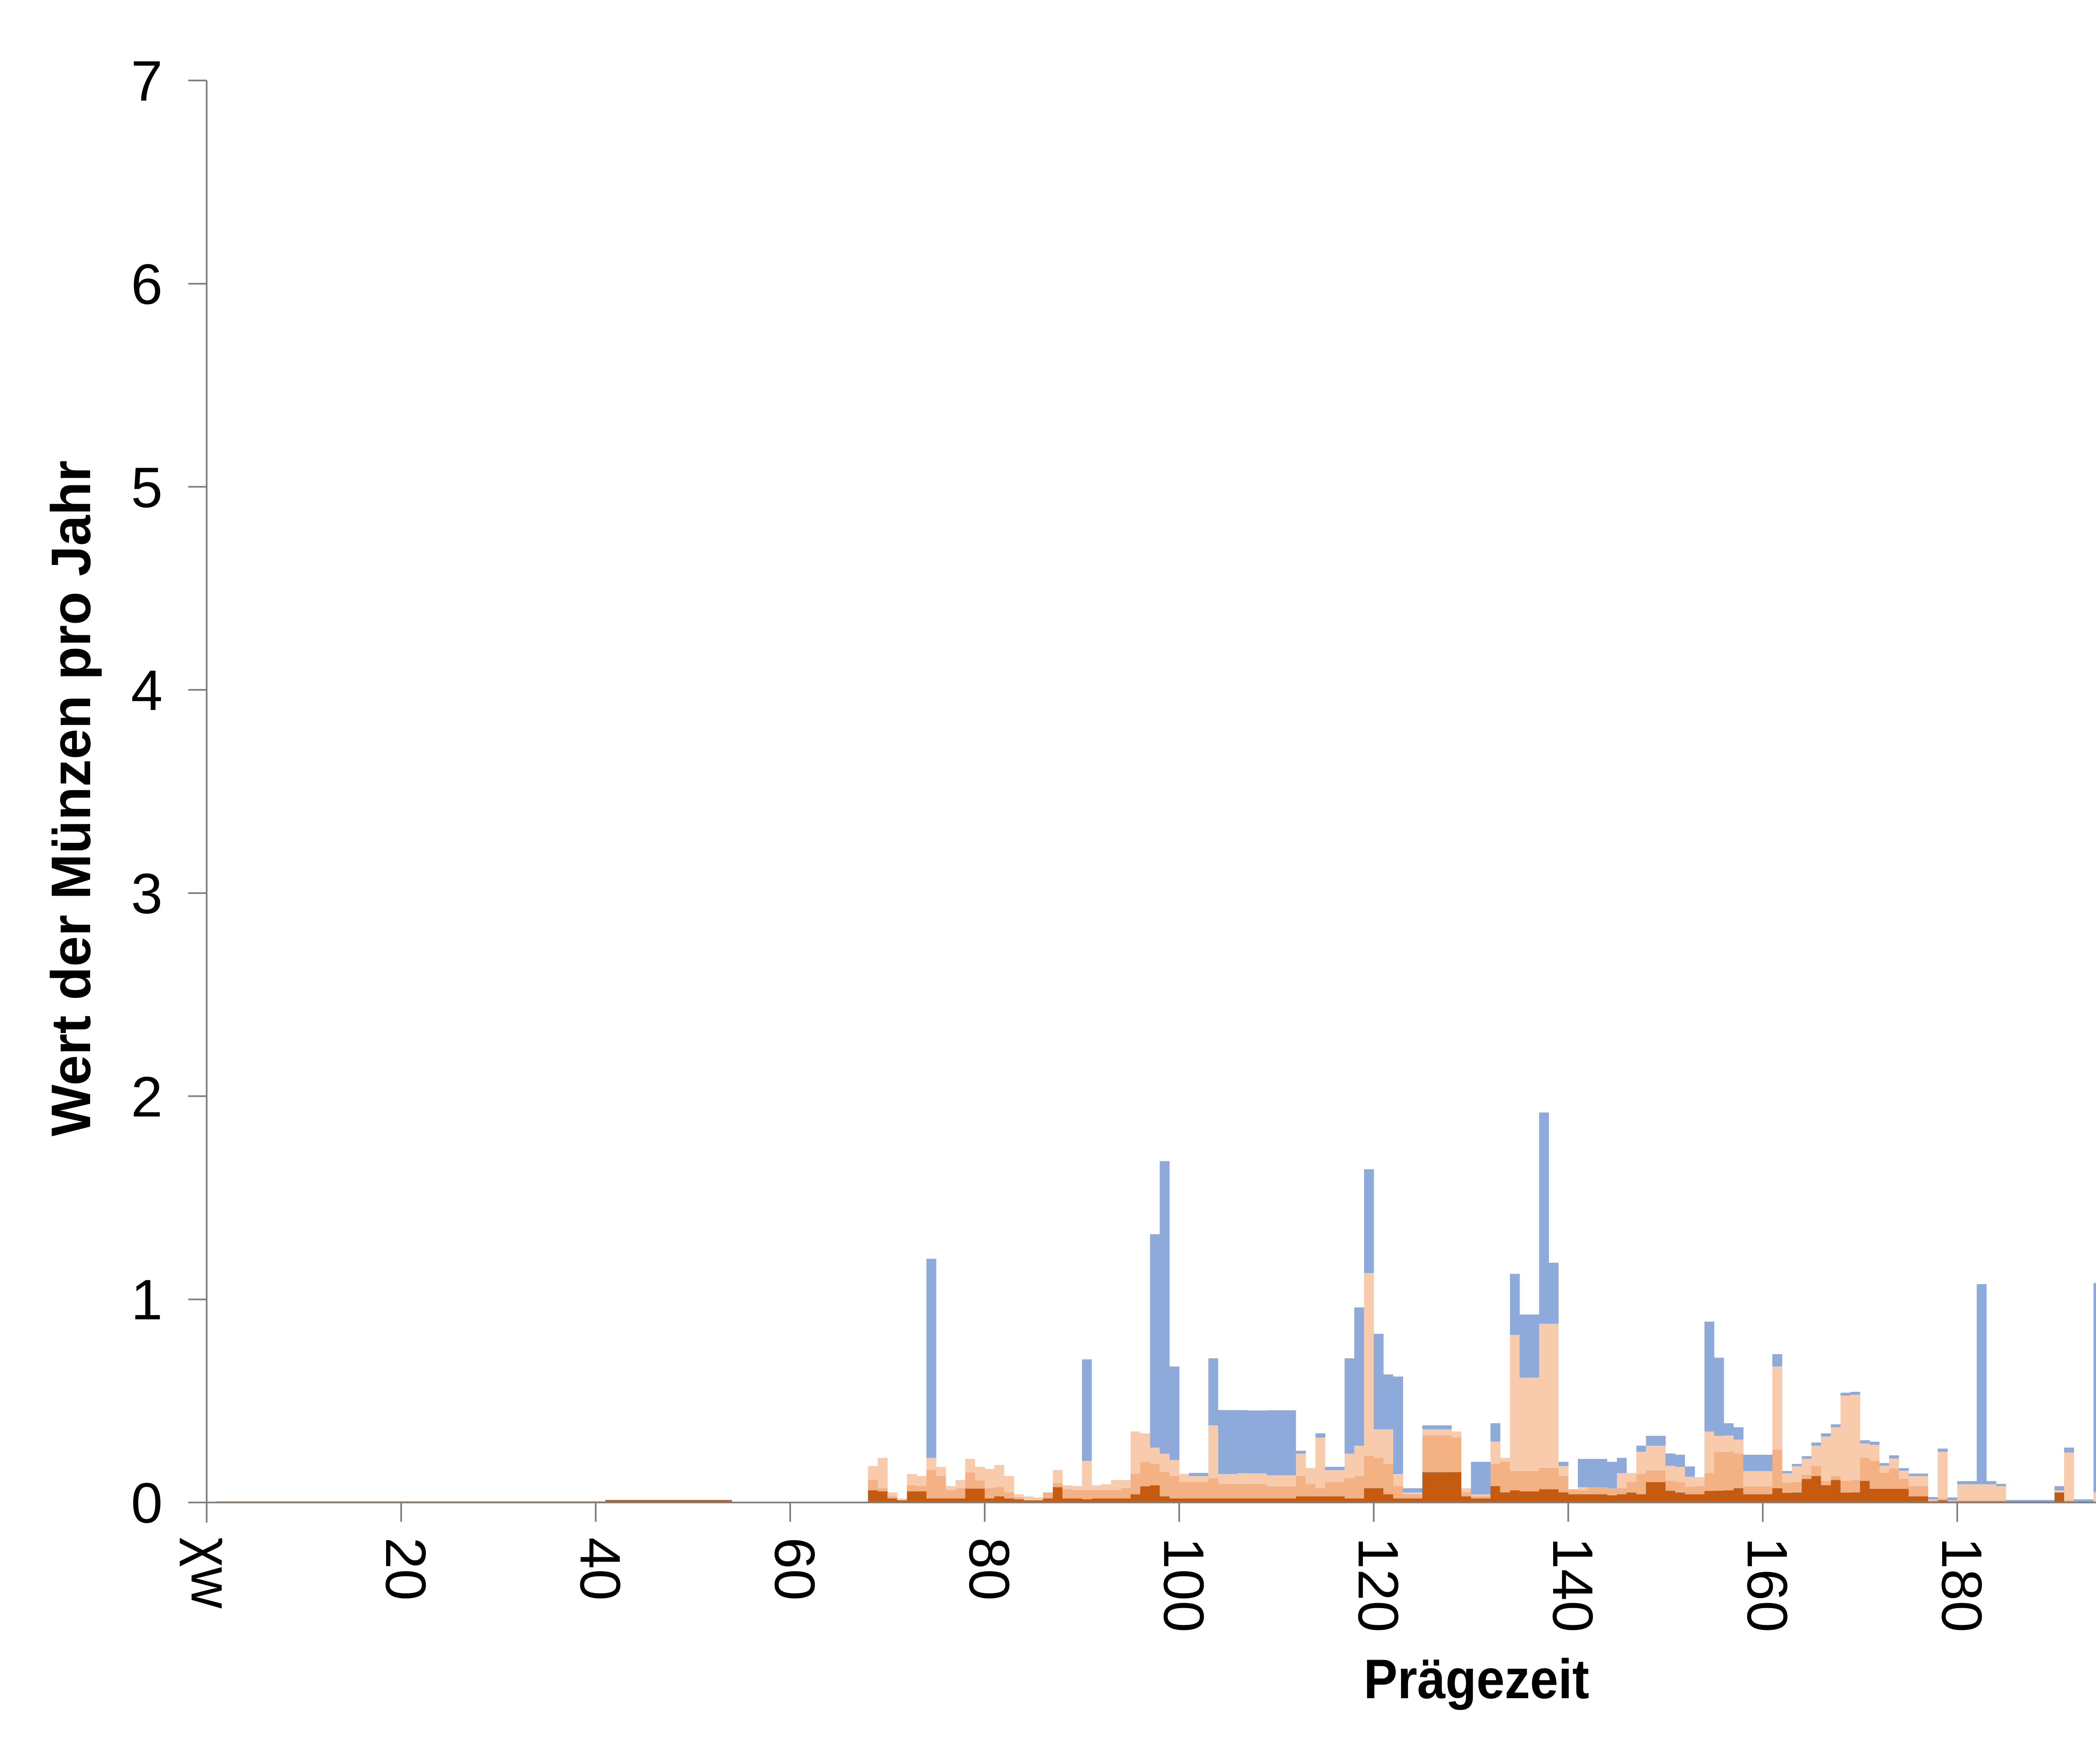  I want to click on svg-text: 5, so click(147, 488).